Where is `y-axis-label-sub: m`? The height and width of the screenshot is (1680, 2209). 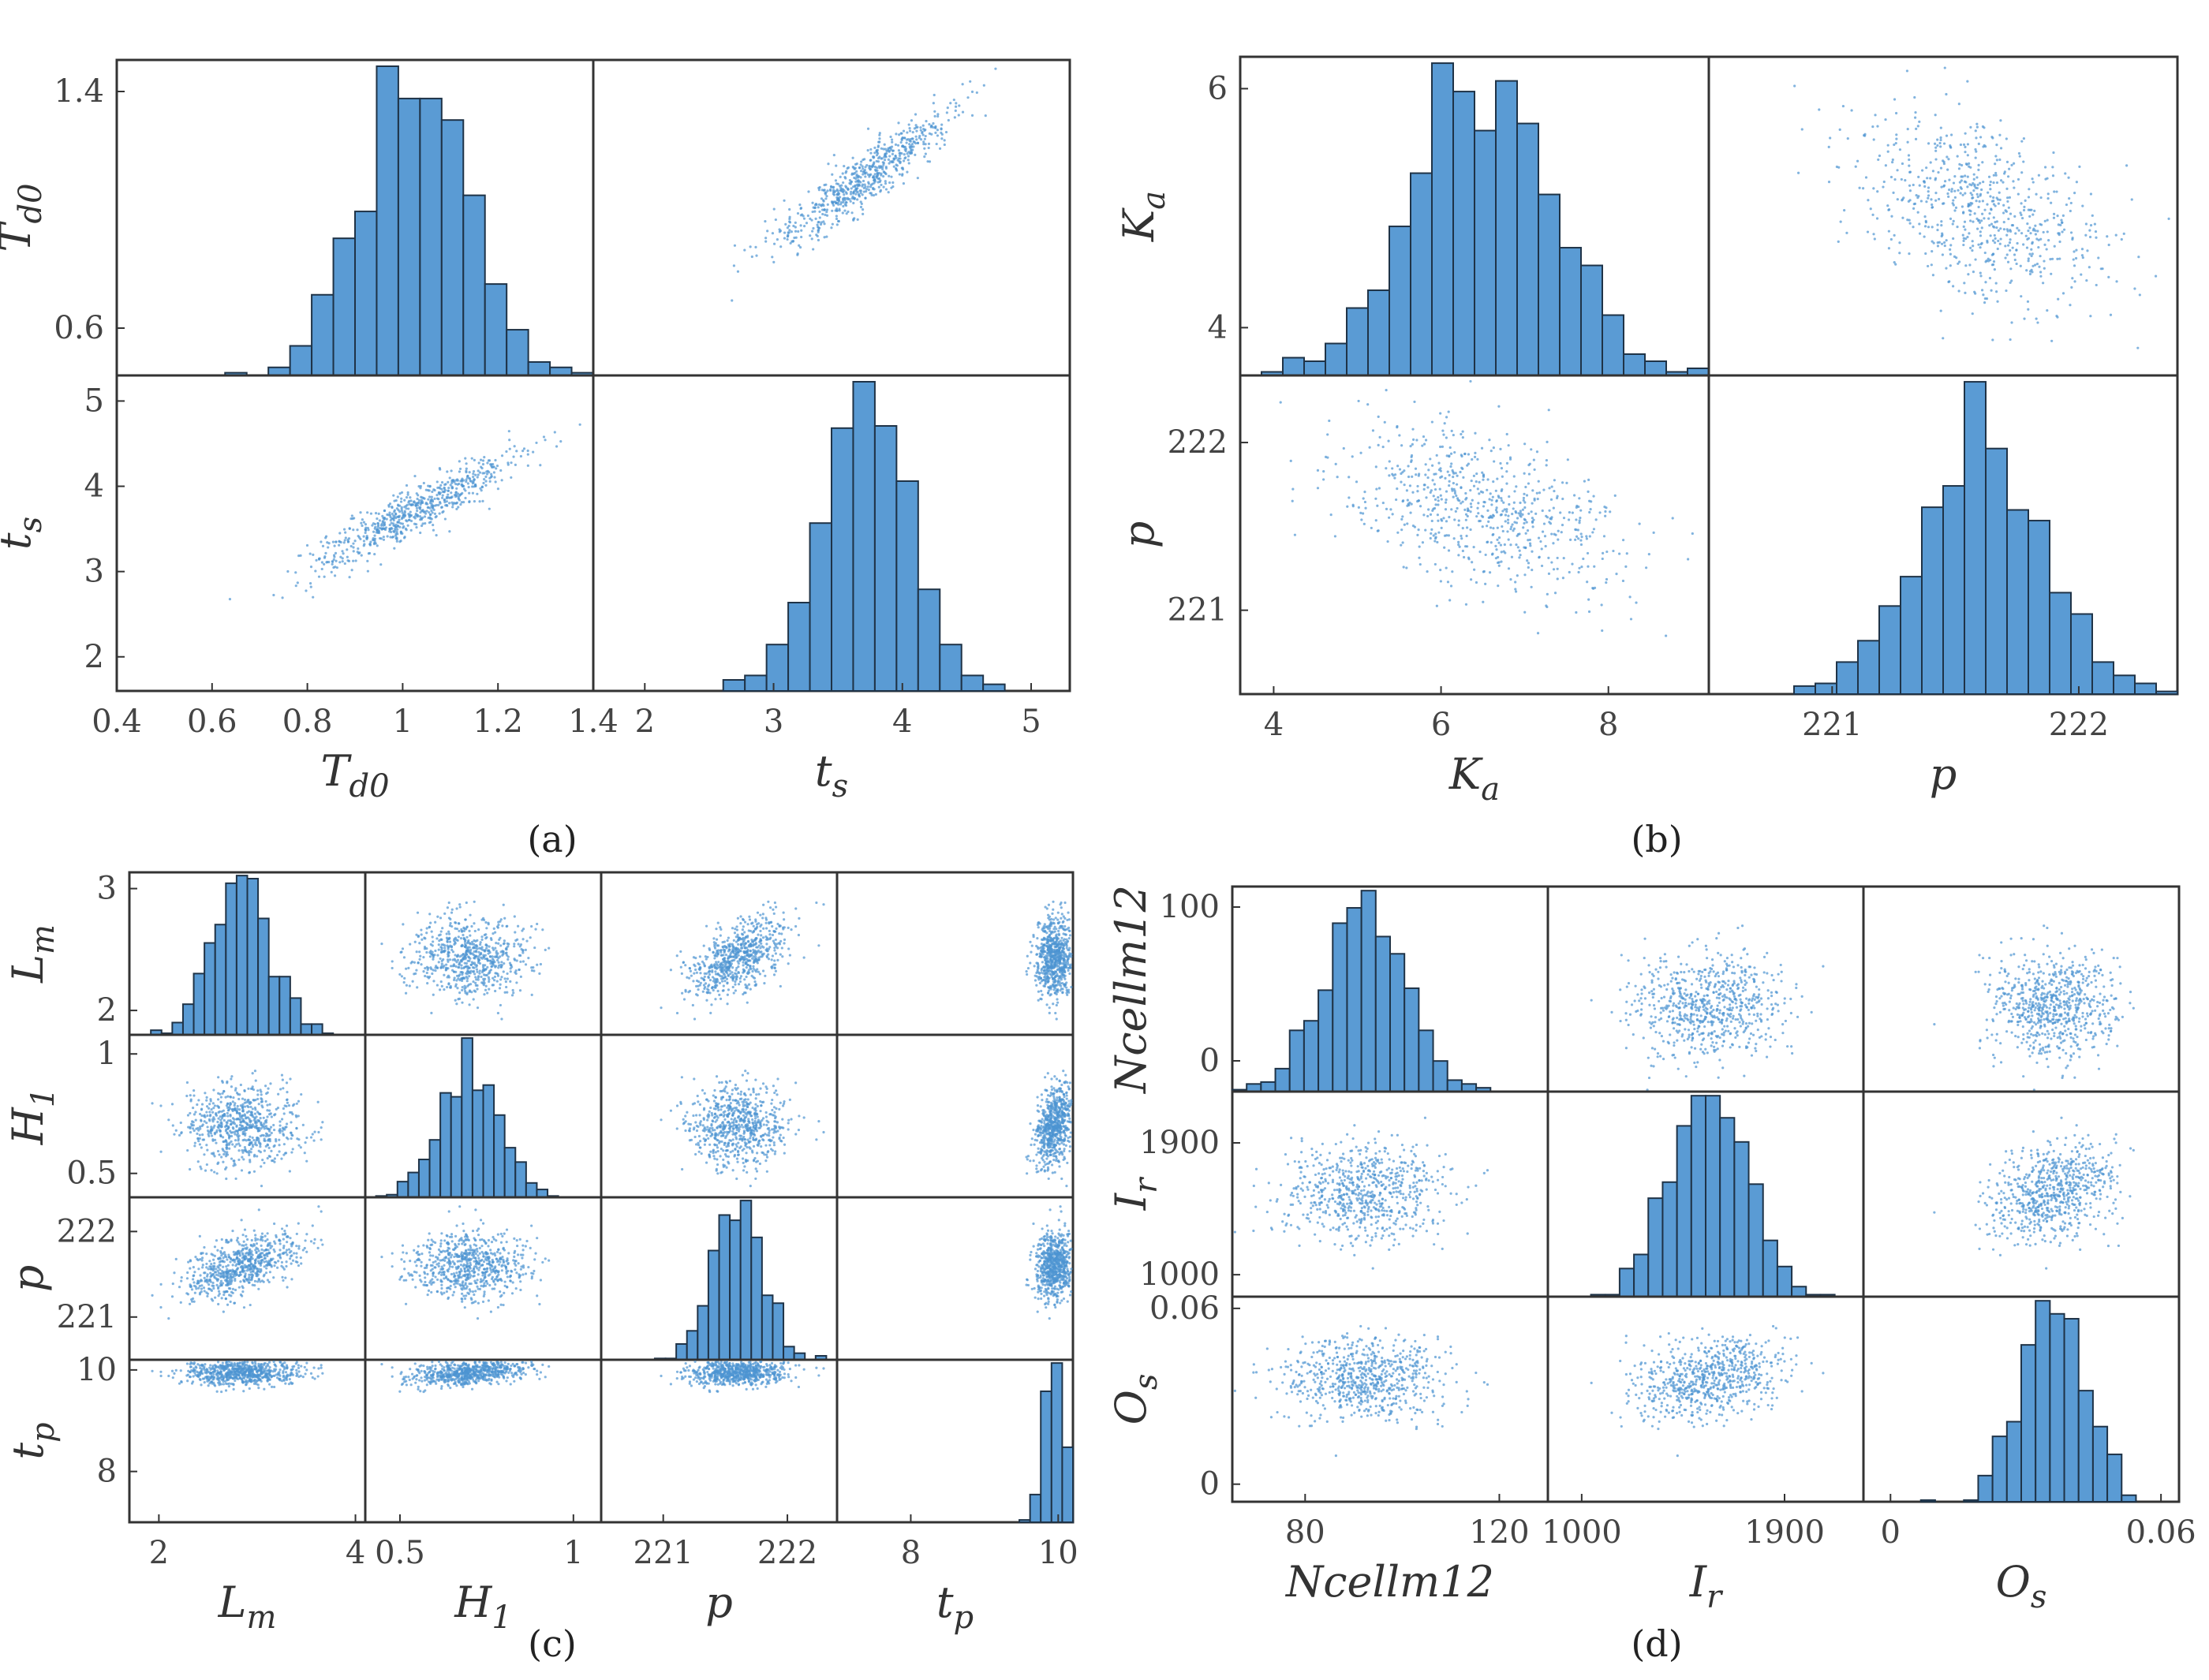
y-axis-label-sub: m is located at coordinates (43, 939).